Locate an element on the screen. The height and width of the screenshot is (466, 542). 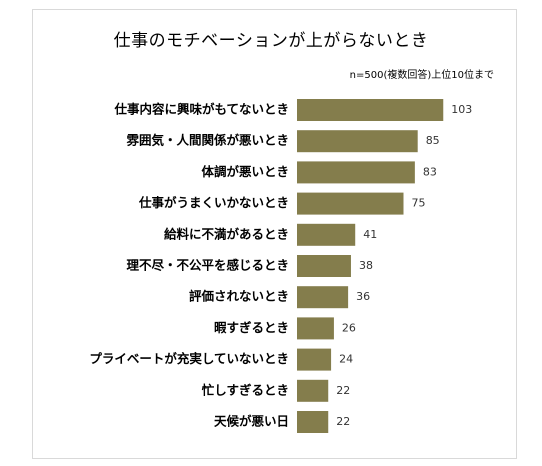
category-label: 評価されないとき is located at coordinates (239, 296).